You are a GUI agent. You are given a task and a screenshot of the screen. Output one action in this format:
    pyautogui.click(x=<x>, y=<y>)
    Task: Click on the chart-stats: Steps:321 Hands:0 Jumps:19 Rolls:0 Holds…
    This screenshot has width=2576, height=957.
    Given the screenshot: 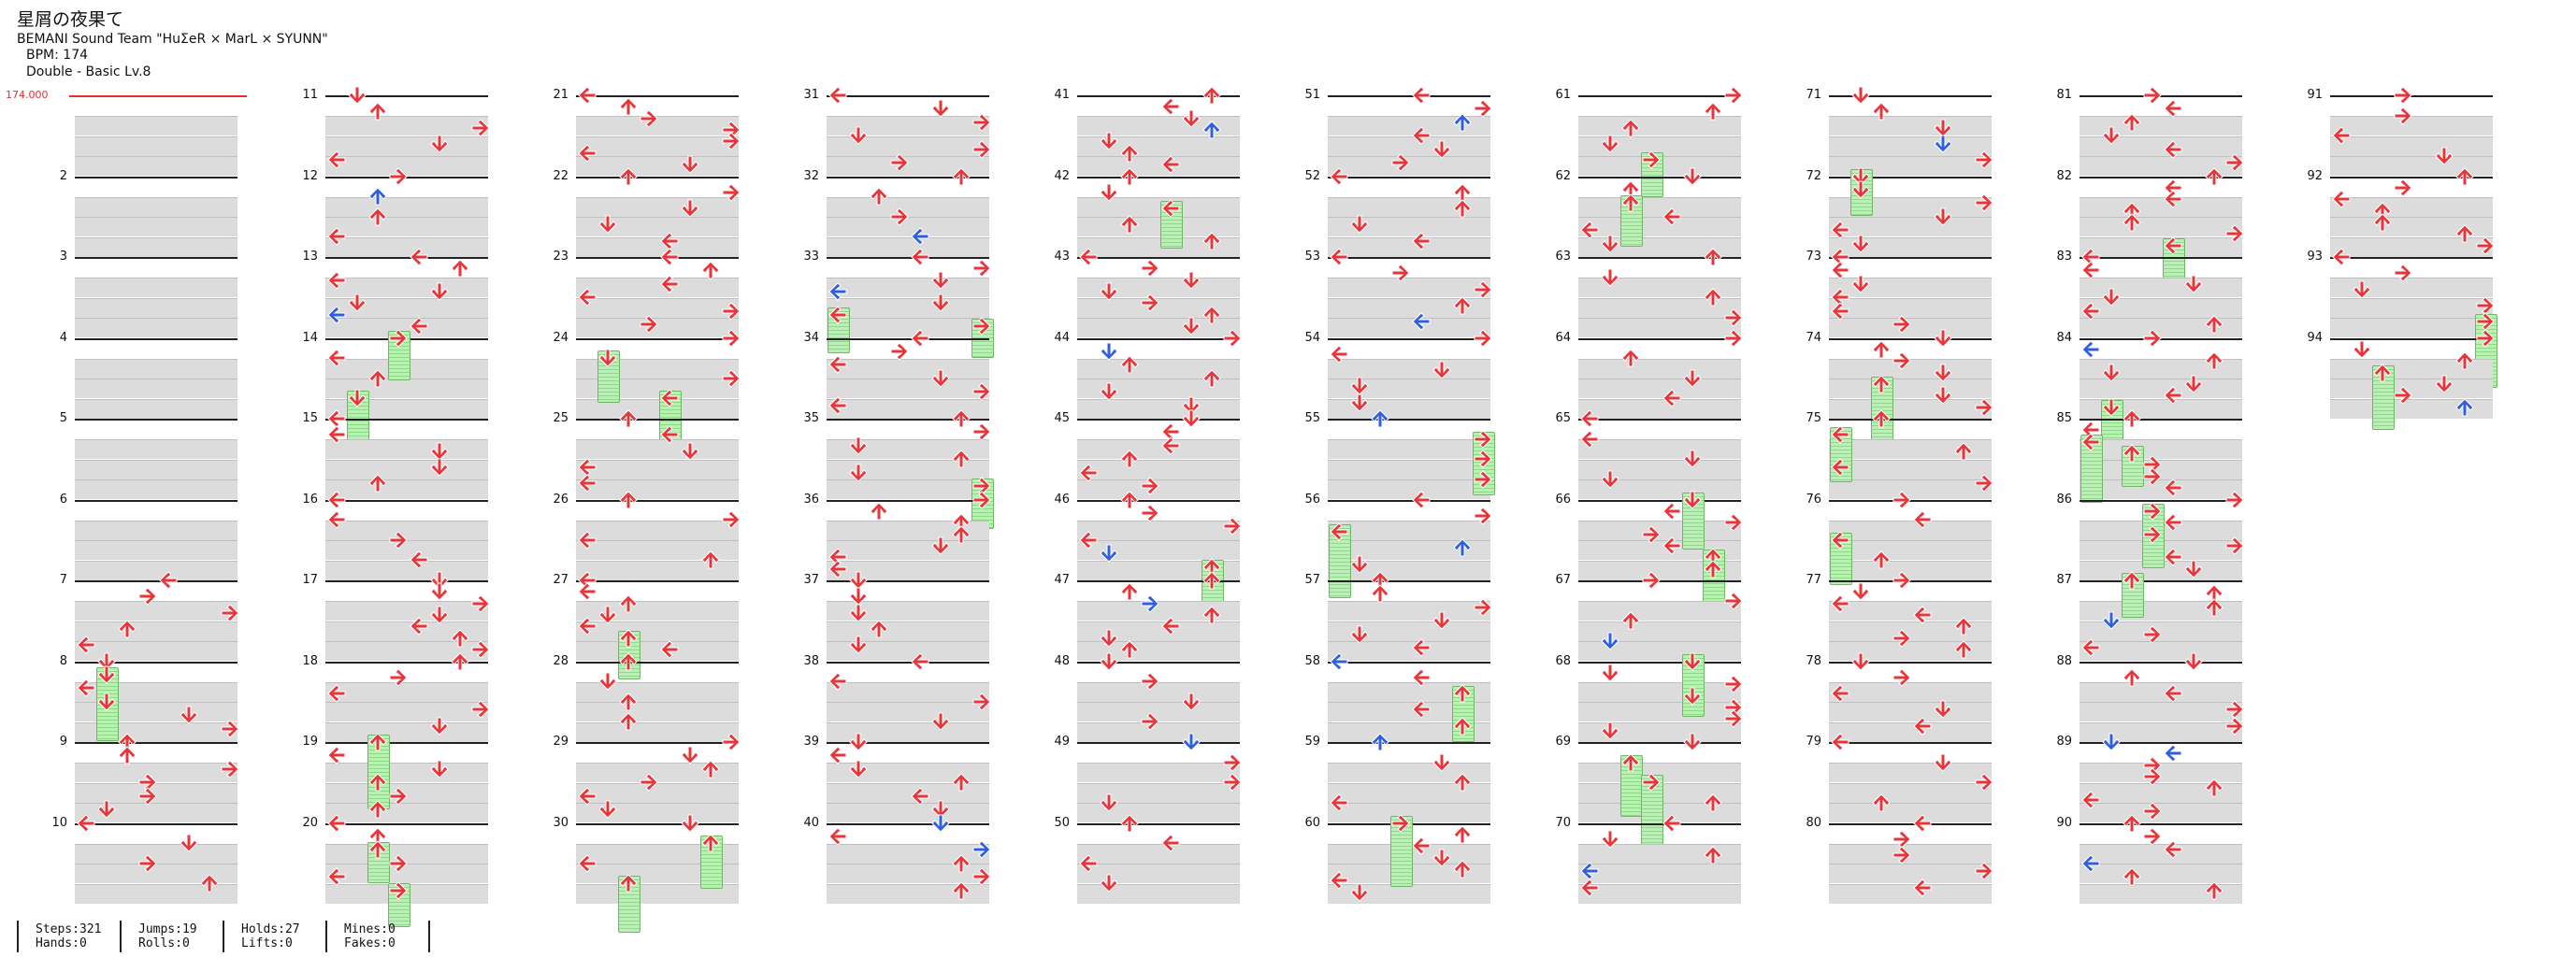 What is the action you would take?
    pyautogui.click(x=224, y=937)
    